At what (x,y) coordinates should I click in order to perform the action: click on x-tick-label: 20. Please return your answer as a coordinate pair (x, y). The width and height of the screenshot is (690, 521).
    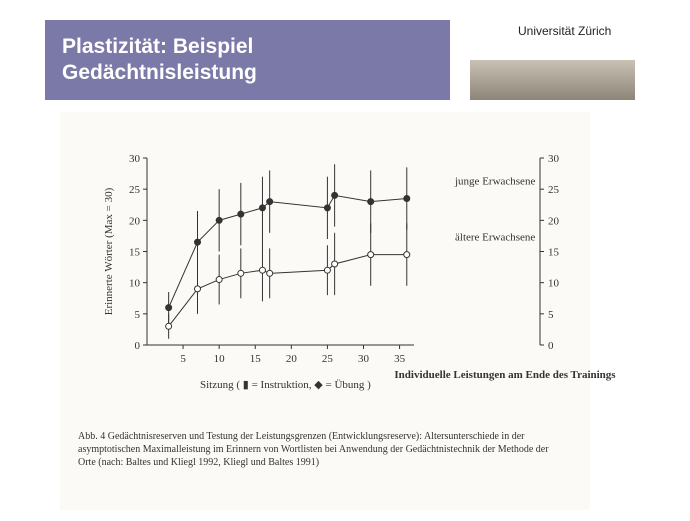
    Looking at the image, I should click on (292, 359).